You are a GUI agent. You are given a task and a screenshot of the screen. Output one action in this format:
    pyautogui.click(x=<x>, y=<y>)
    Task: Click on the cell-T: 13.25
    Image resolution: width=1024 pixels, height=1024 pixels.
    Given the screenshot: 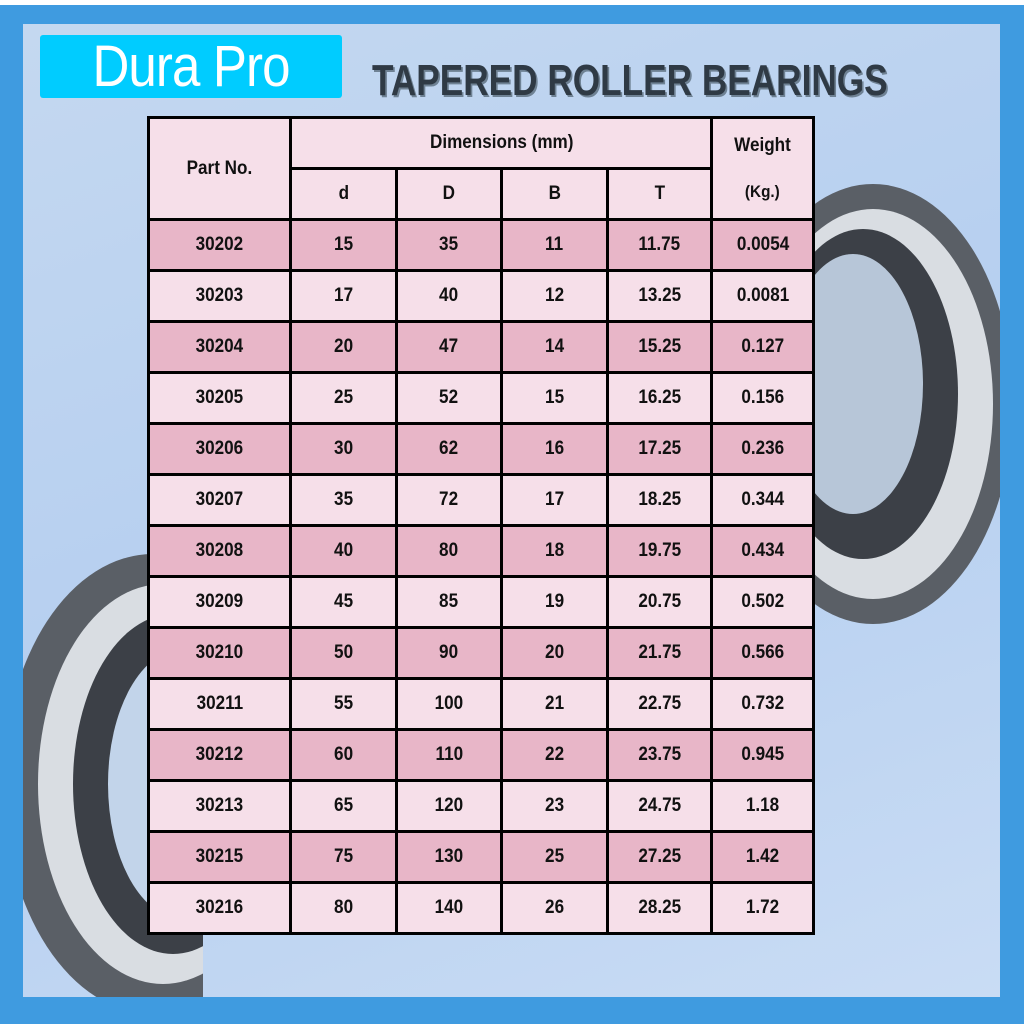 What is the action you would take?
    pyautogui.click(x=659, y=296)
    